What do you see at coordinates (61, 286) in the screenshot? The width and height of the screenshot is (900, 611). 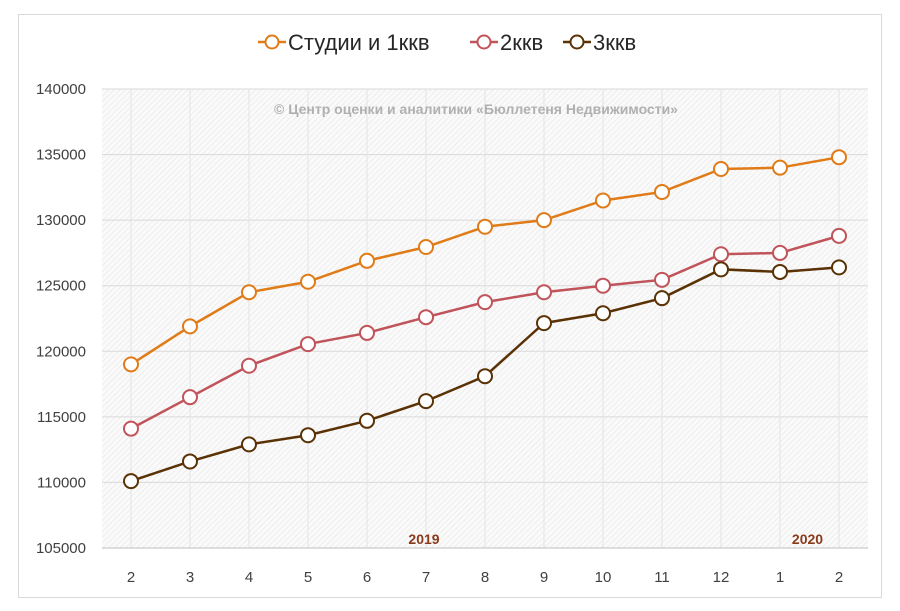 I see `y-tick-label: 125000` at bounding box center [61, 286].